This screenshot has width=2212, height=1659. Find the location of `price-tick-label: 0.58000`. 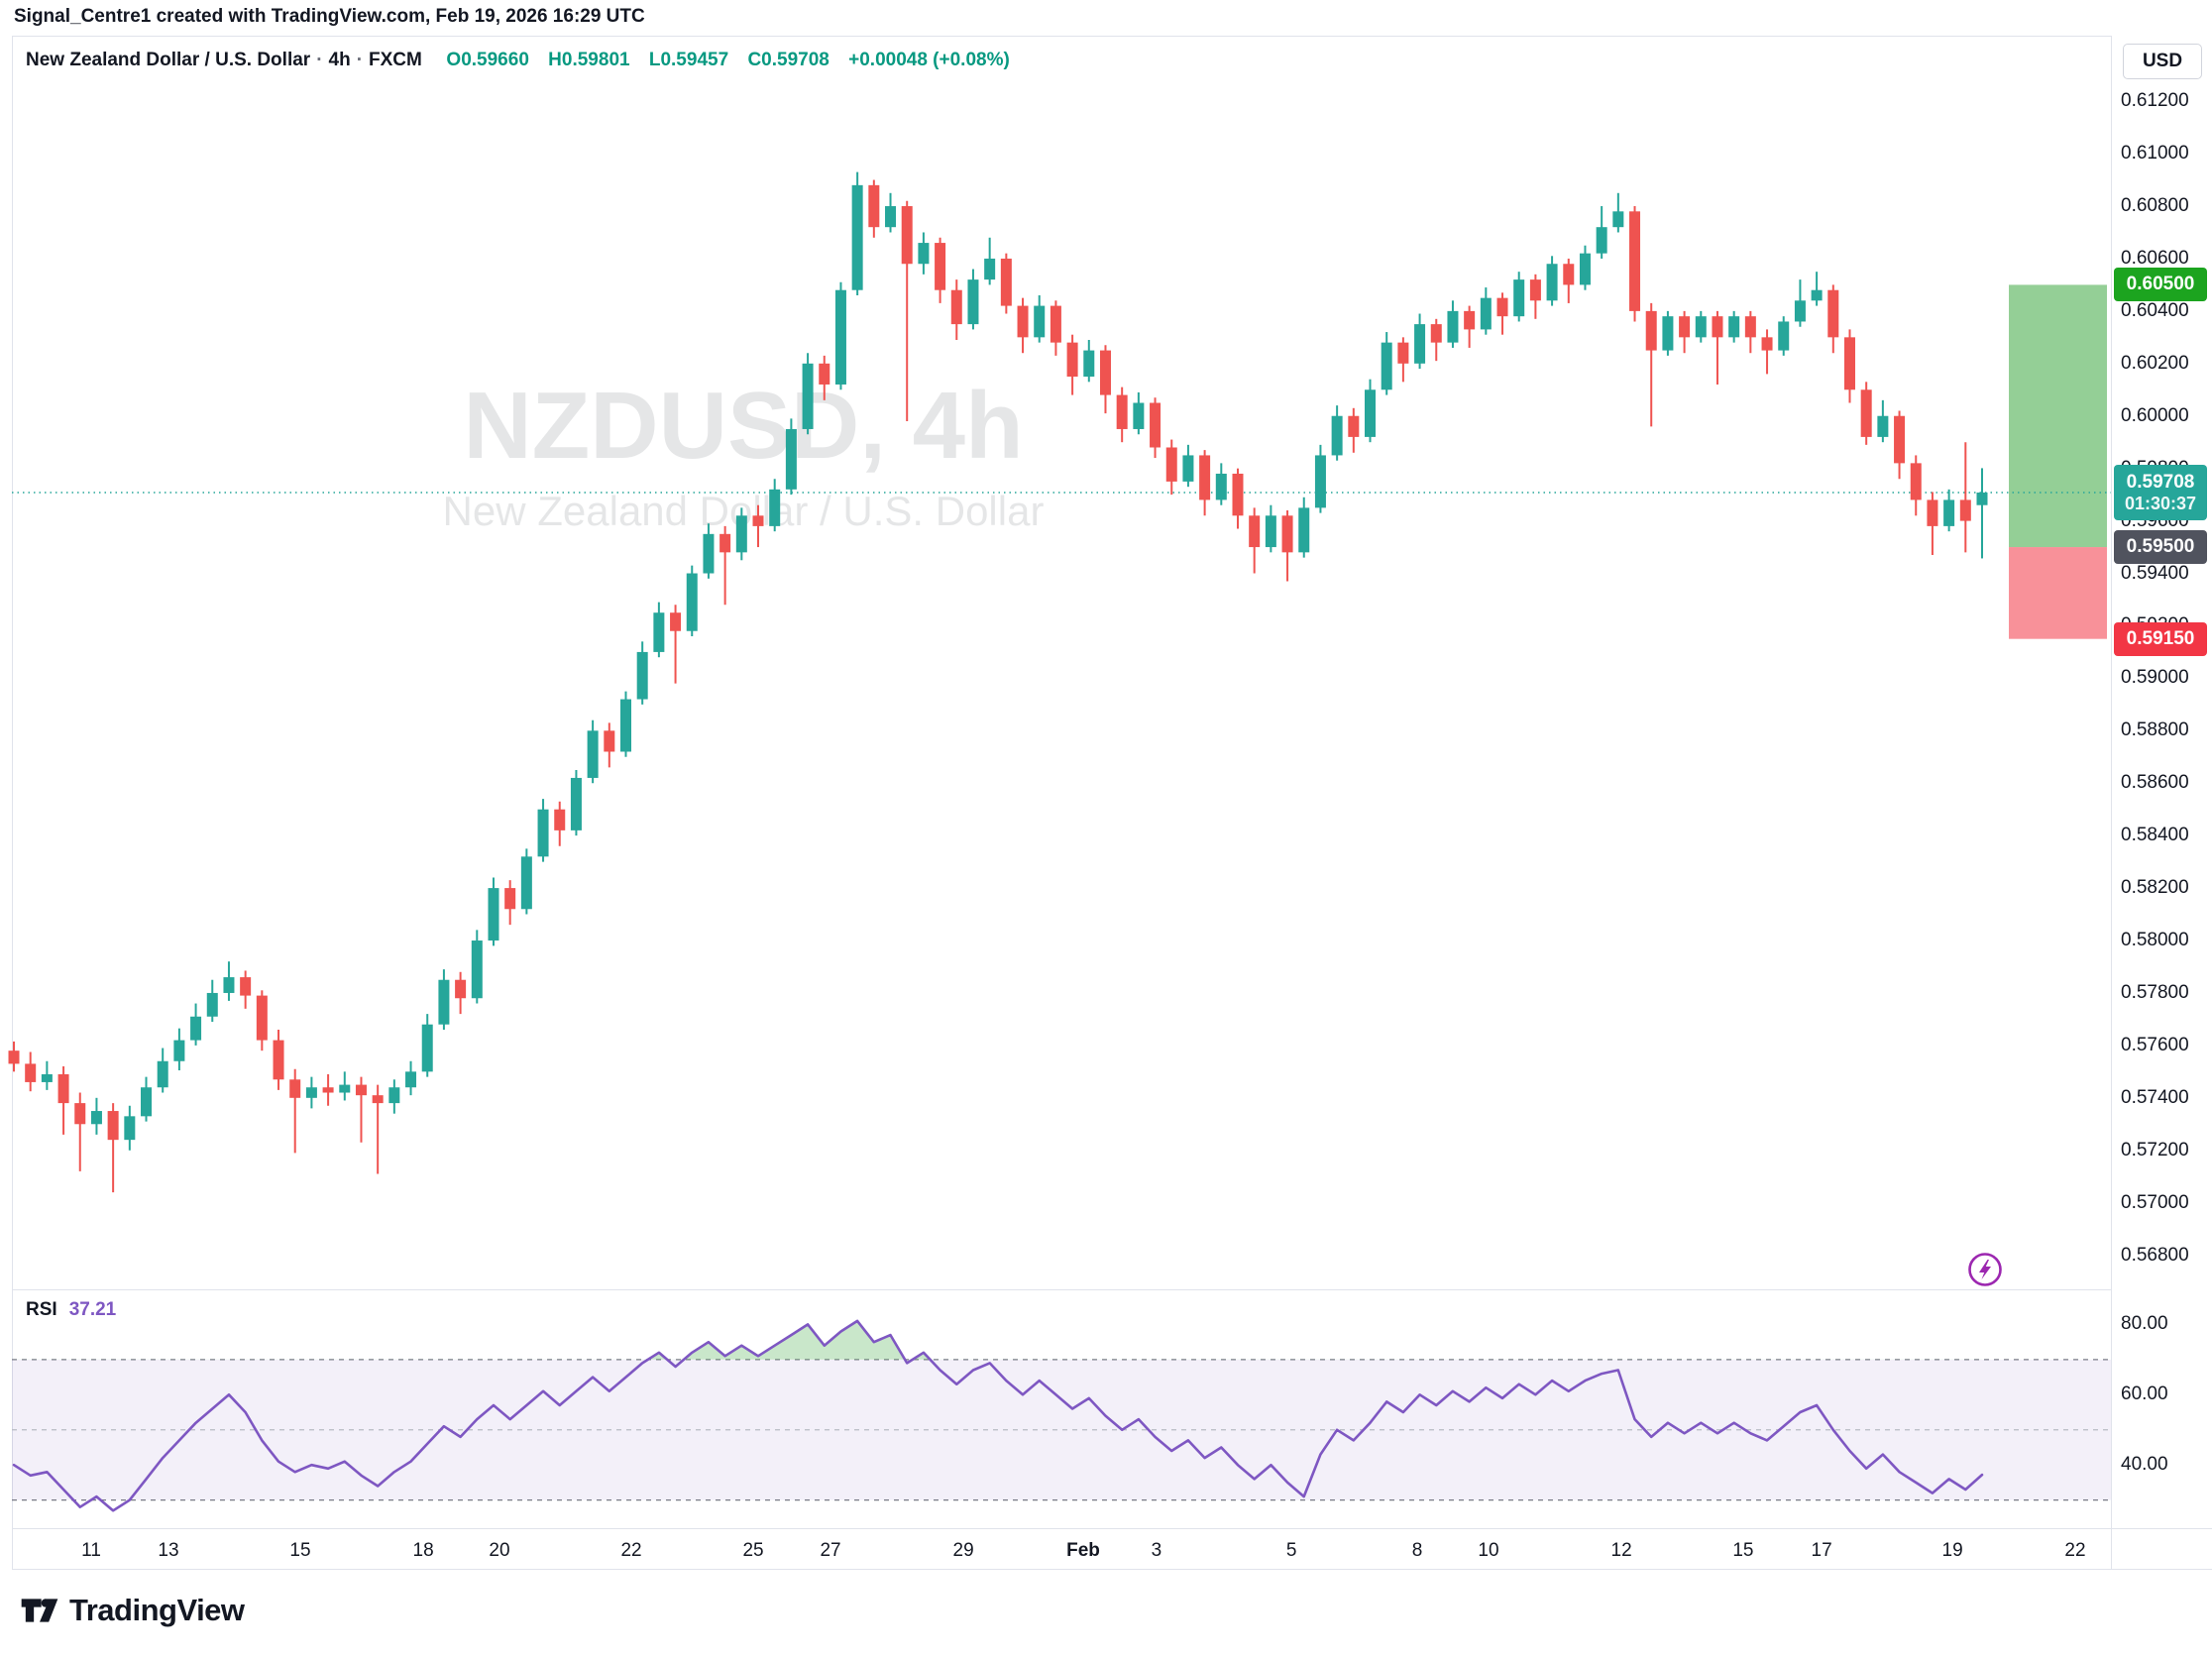

price-tick-label: 0.58000 is located at coordinates (2155, 940).